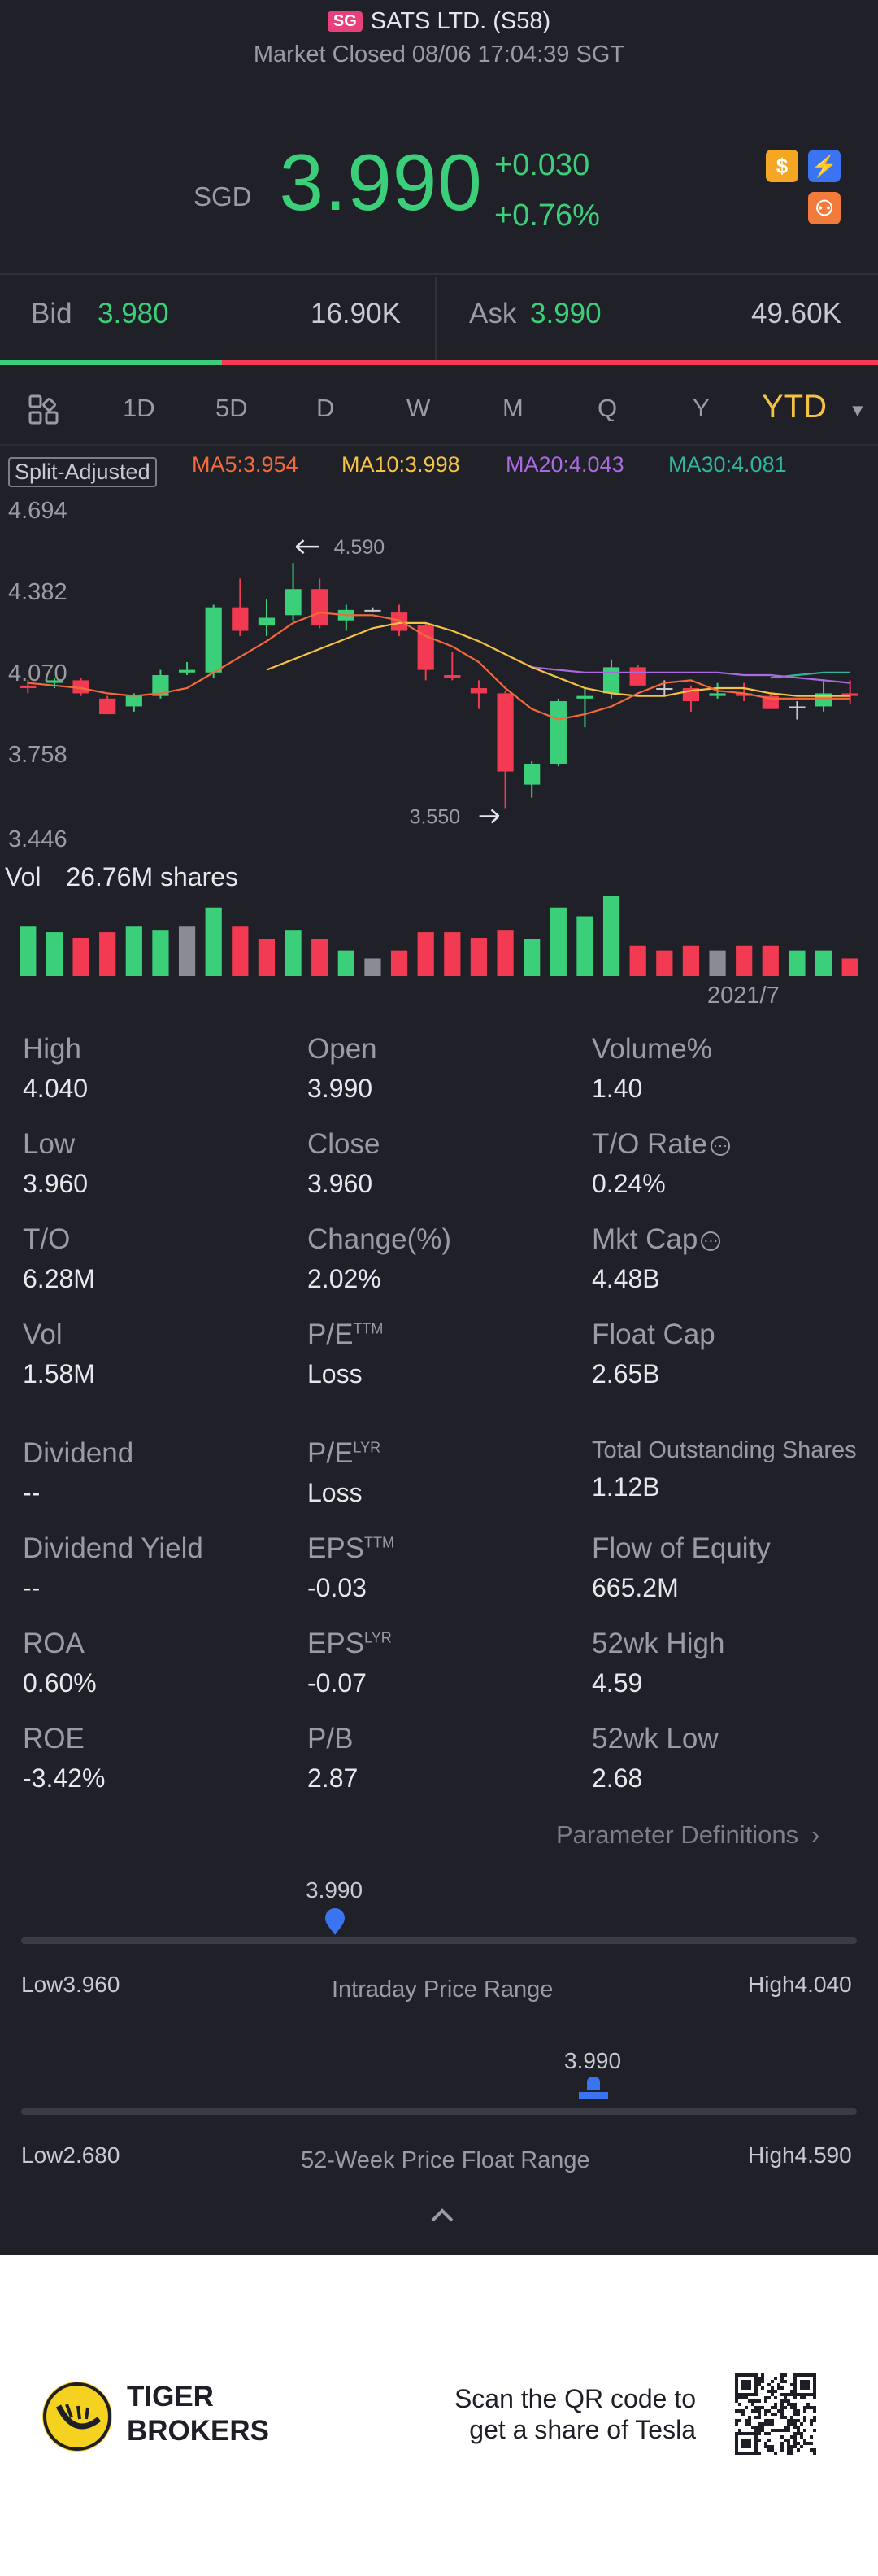 Image resolution: width=878 pixels, height=2576 pixels. Describe the element at coordinates (776, 2414) in the screenshot. I see `qr-code` at that location.